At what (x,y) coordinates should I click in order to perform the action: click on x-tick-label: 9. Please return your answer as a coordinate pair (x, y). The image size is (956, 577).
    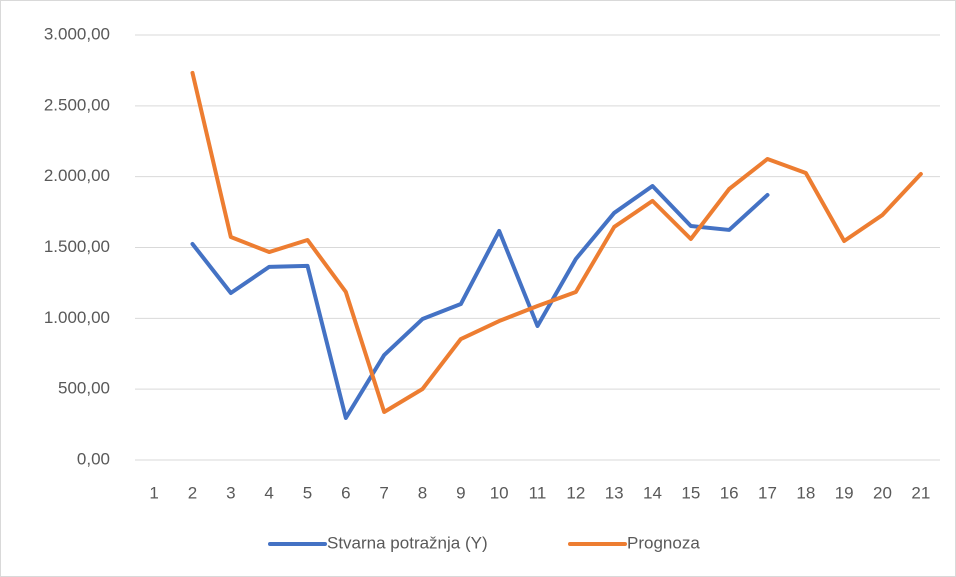
    Looking at the image, I should click on (460, 492).